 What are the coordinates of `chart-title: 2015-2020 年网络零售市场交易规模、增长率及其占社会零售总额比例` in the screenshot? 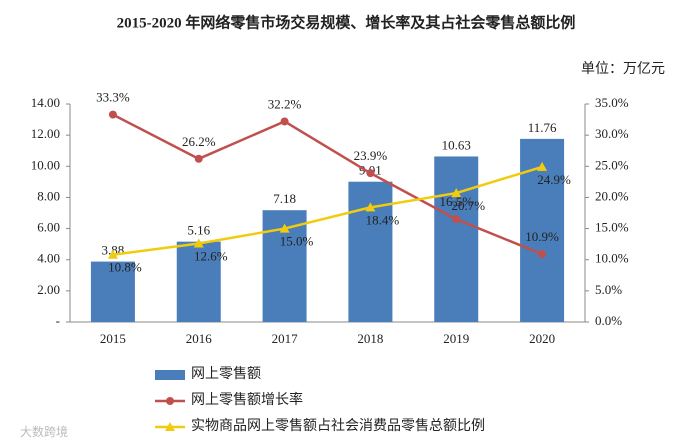 It's located at (346, 22).